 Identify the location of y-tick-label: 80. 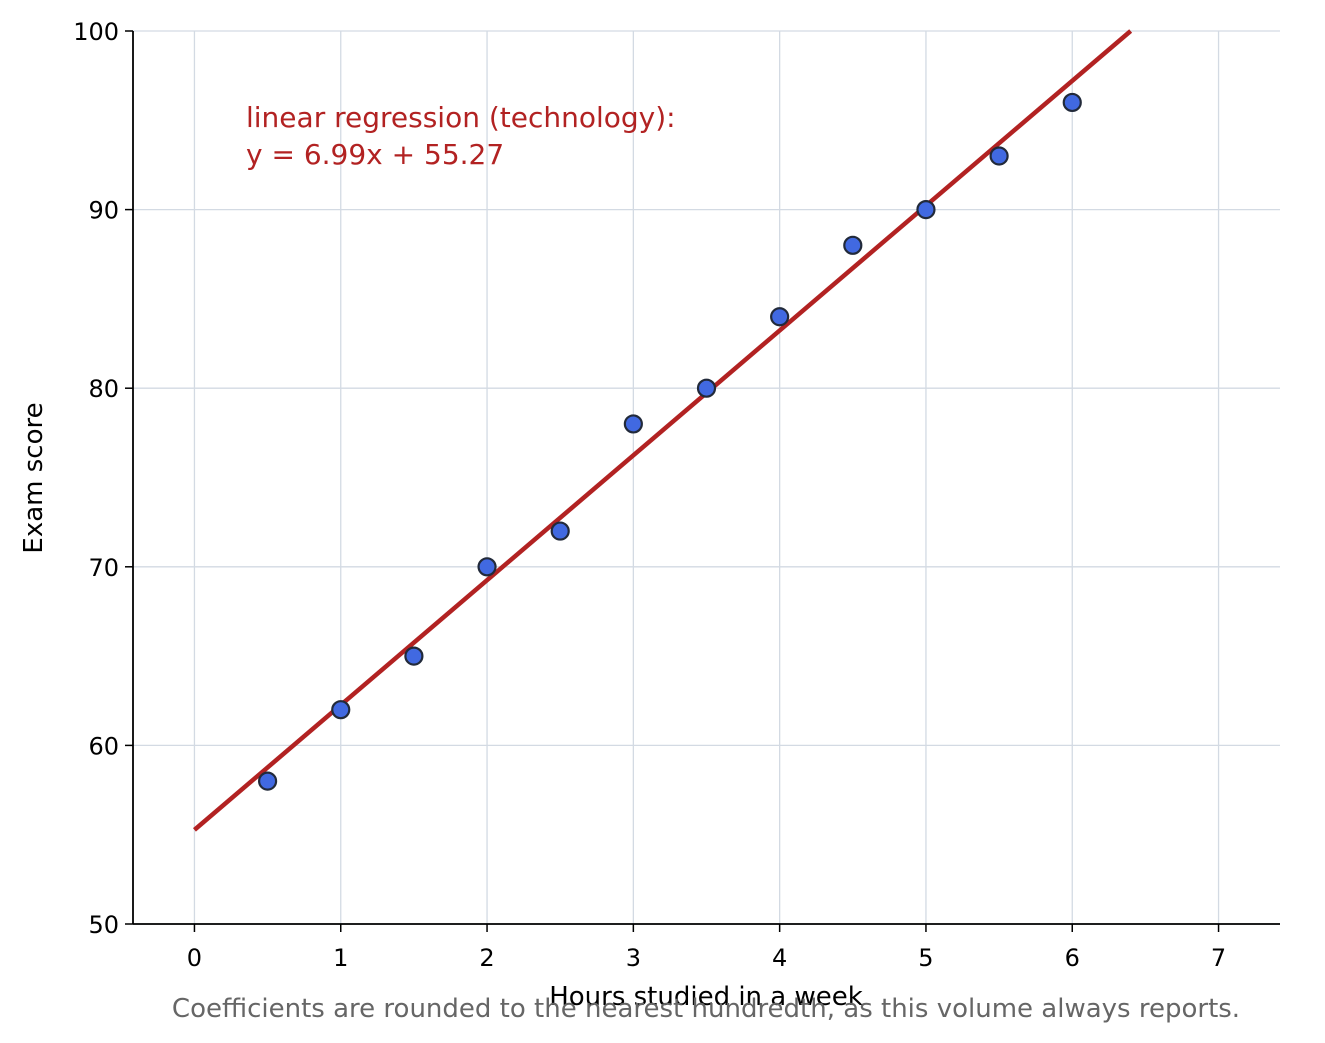
(103, 389).